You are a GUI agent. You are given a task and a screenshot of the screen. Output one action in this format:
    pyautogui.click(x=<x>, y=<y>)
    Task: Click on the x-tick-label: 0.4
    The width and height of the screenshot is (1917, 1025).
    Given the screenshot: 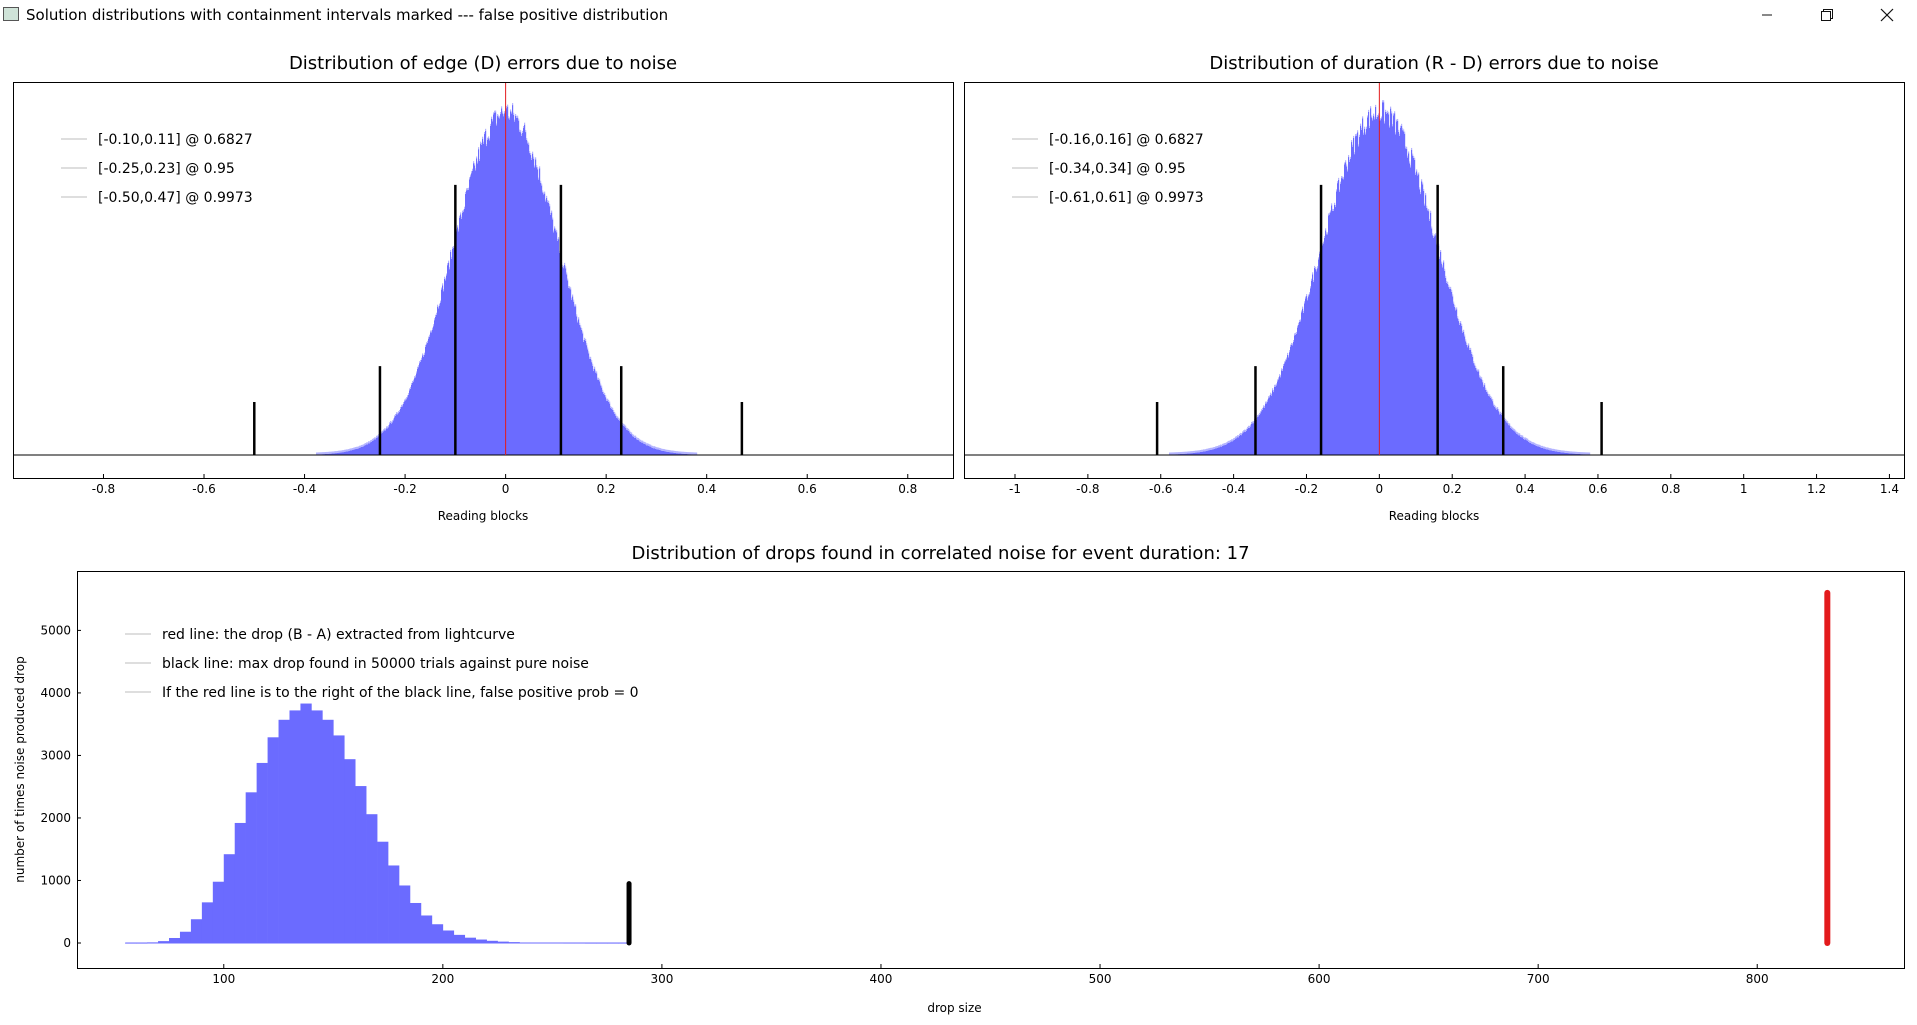 What is the action you would take?
    pyautogui.click(x=1525, y=489)
    